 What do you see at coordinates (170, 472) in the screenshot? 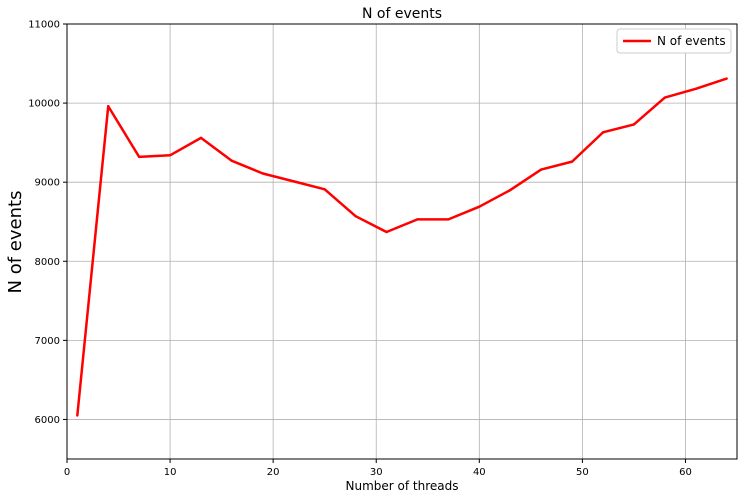
I see `x-tick-label: 10` at bounding box center [170, 472].